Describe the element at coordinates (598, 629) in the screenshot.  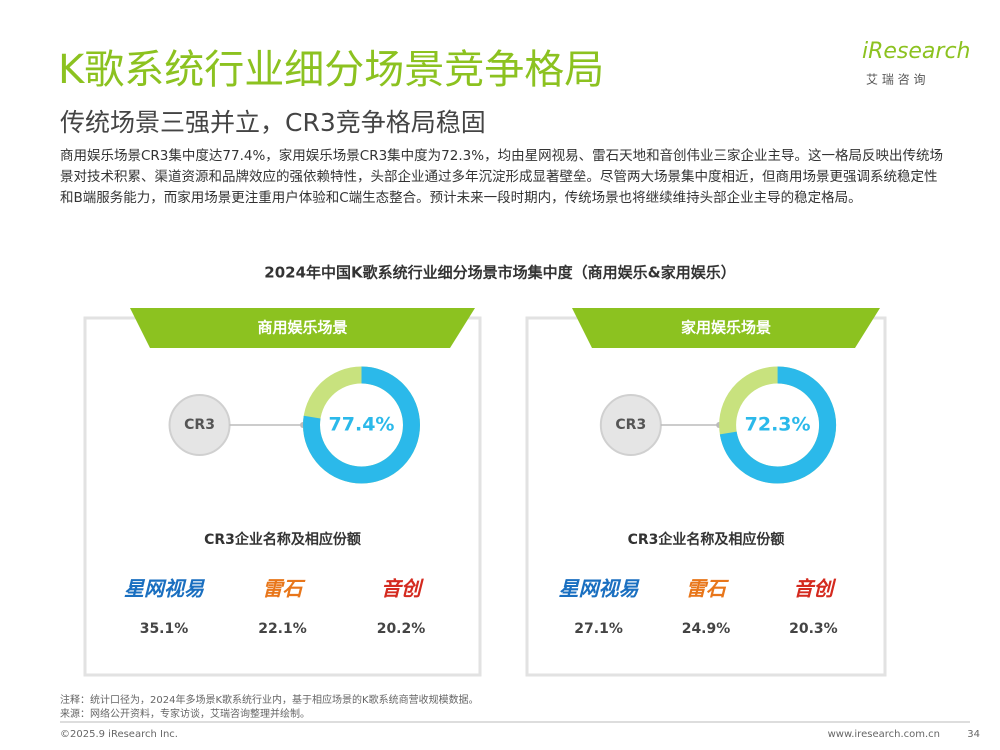
I see `share-value: 27.1%` at that location.